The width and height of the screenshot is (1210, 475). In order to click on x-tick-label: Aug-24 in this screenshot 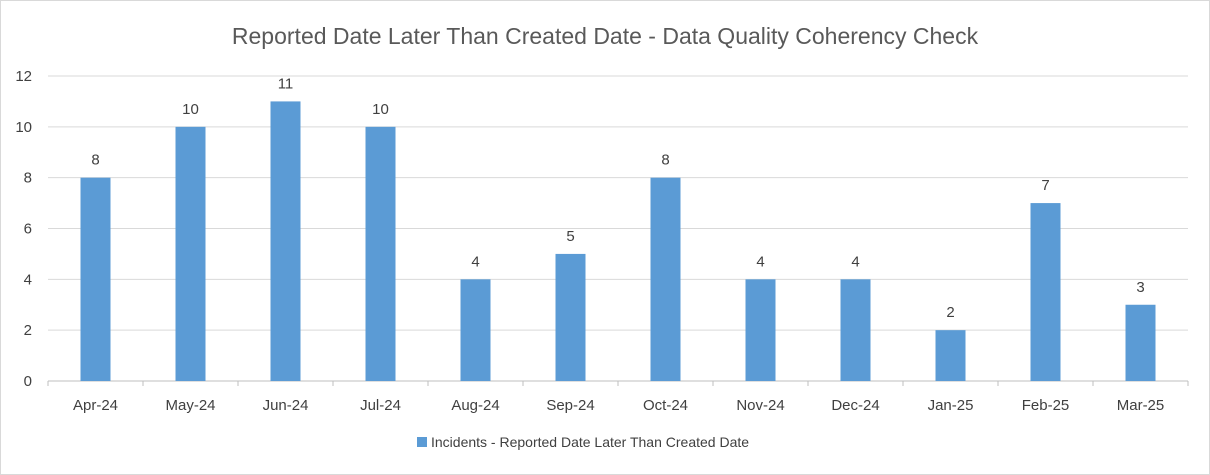, I will do `click(475, 405)`.